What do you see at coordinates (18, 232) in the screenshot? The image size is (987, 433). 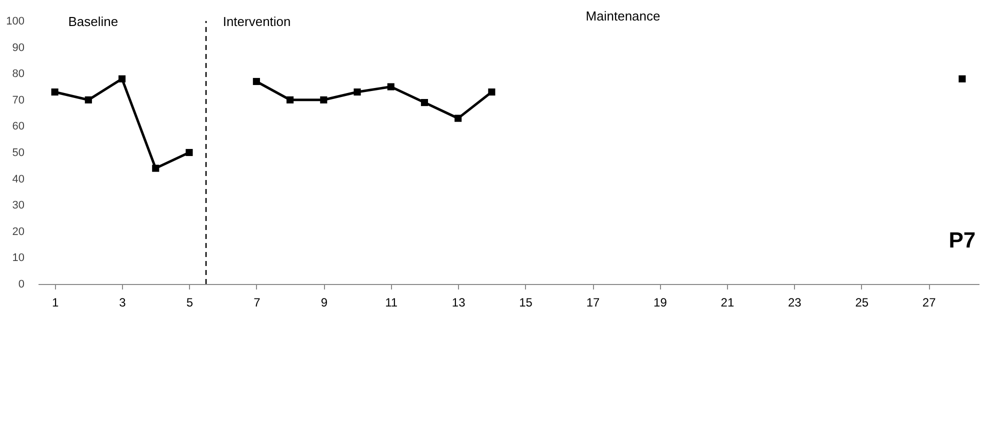 I see `y-tick-label: 20` at bounding box center [18, 232].